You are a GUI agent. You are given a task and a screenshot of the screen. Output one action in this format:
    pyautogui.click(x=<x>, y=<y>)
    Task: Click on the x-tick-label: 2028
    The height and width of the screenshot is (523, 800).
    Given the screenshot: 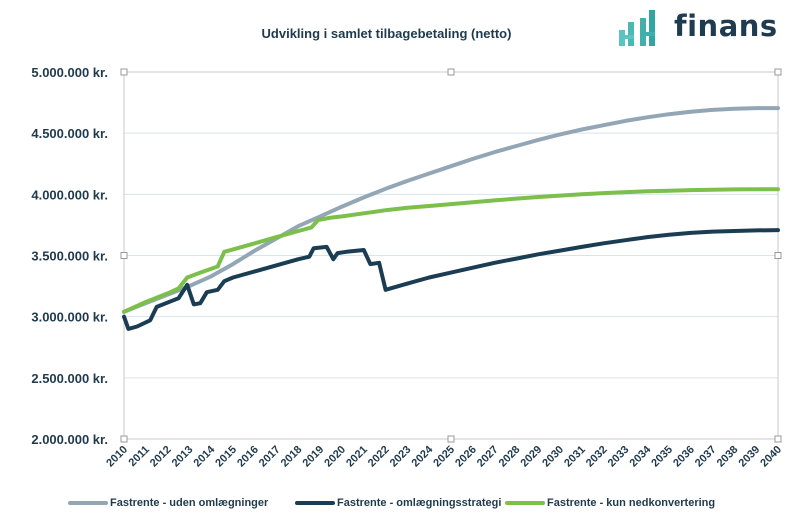 What is the action you would take?
    pyautogui.click(x=510, y=457)
    